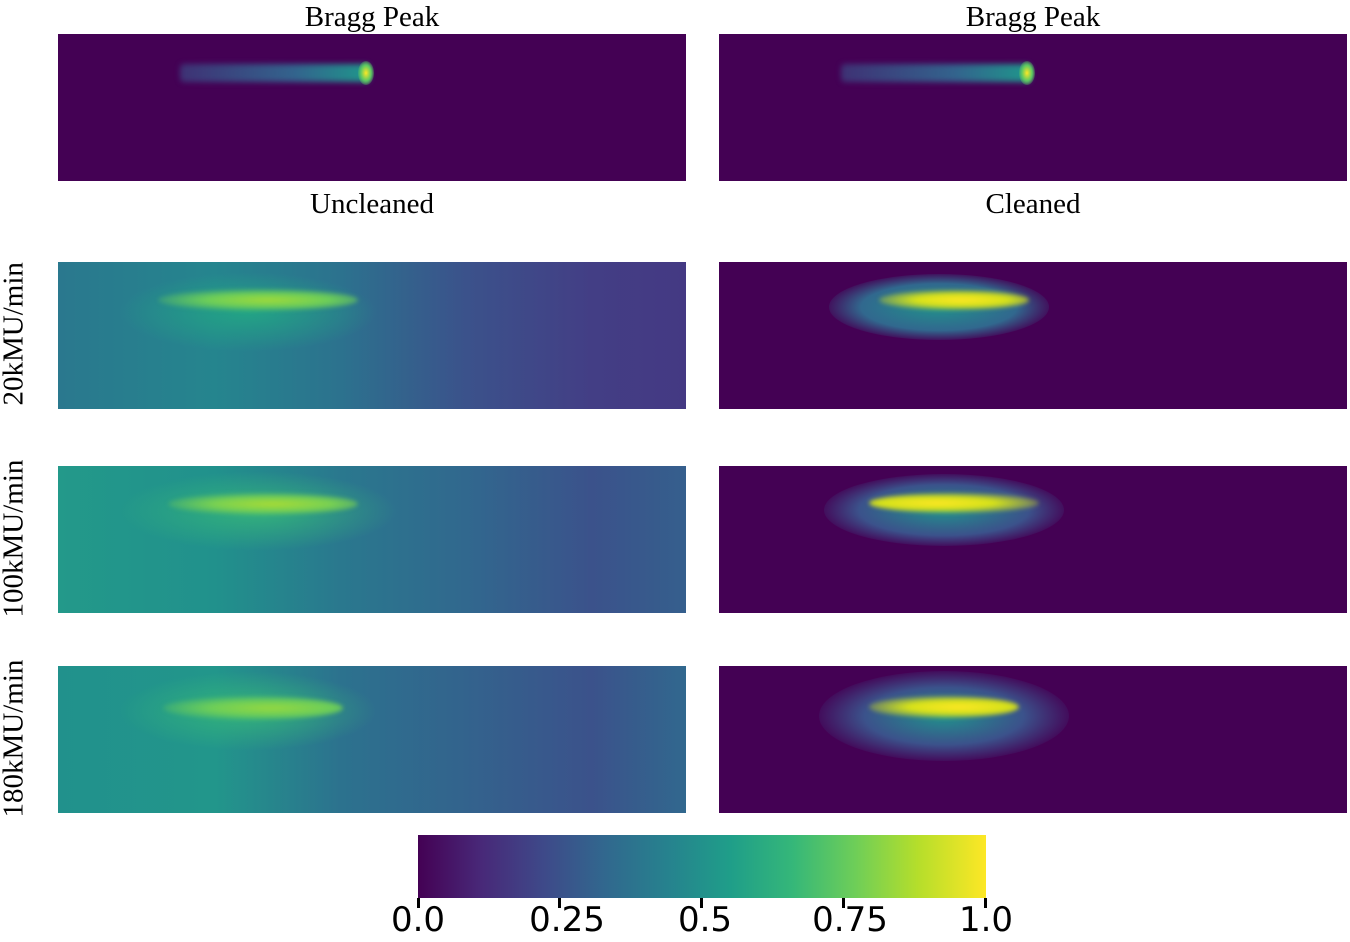 The image size is (1350, 942). Describe the element at coordinates (1033, 739) in the screenshot. I see `cleaned-180k-panel` at that location.